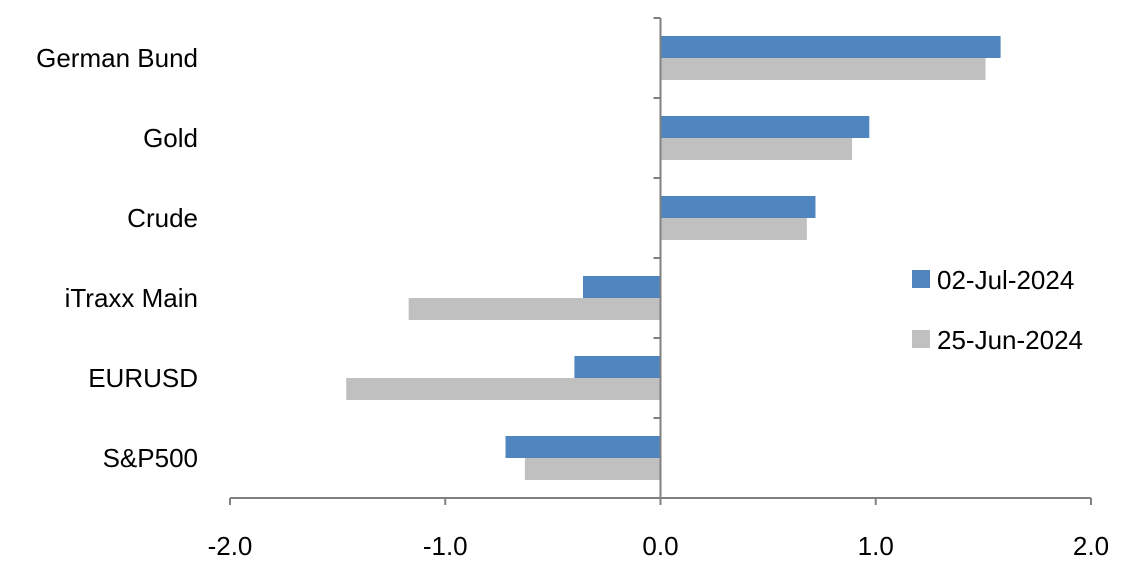 The image size is (1140, 579). I want to click on x-tick-label: 2.0, so click(1091, 546).